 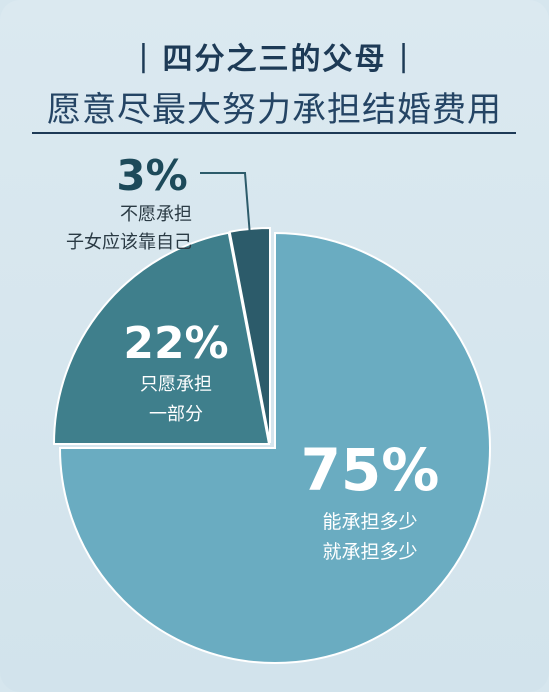 I want to click on subtitle-underline, so click(x=274, y=133).